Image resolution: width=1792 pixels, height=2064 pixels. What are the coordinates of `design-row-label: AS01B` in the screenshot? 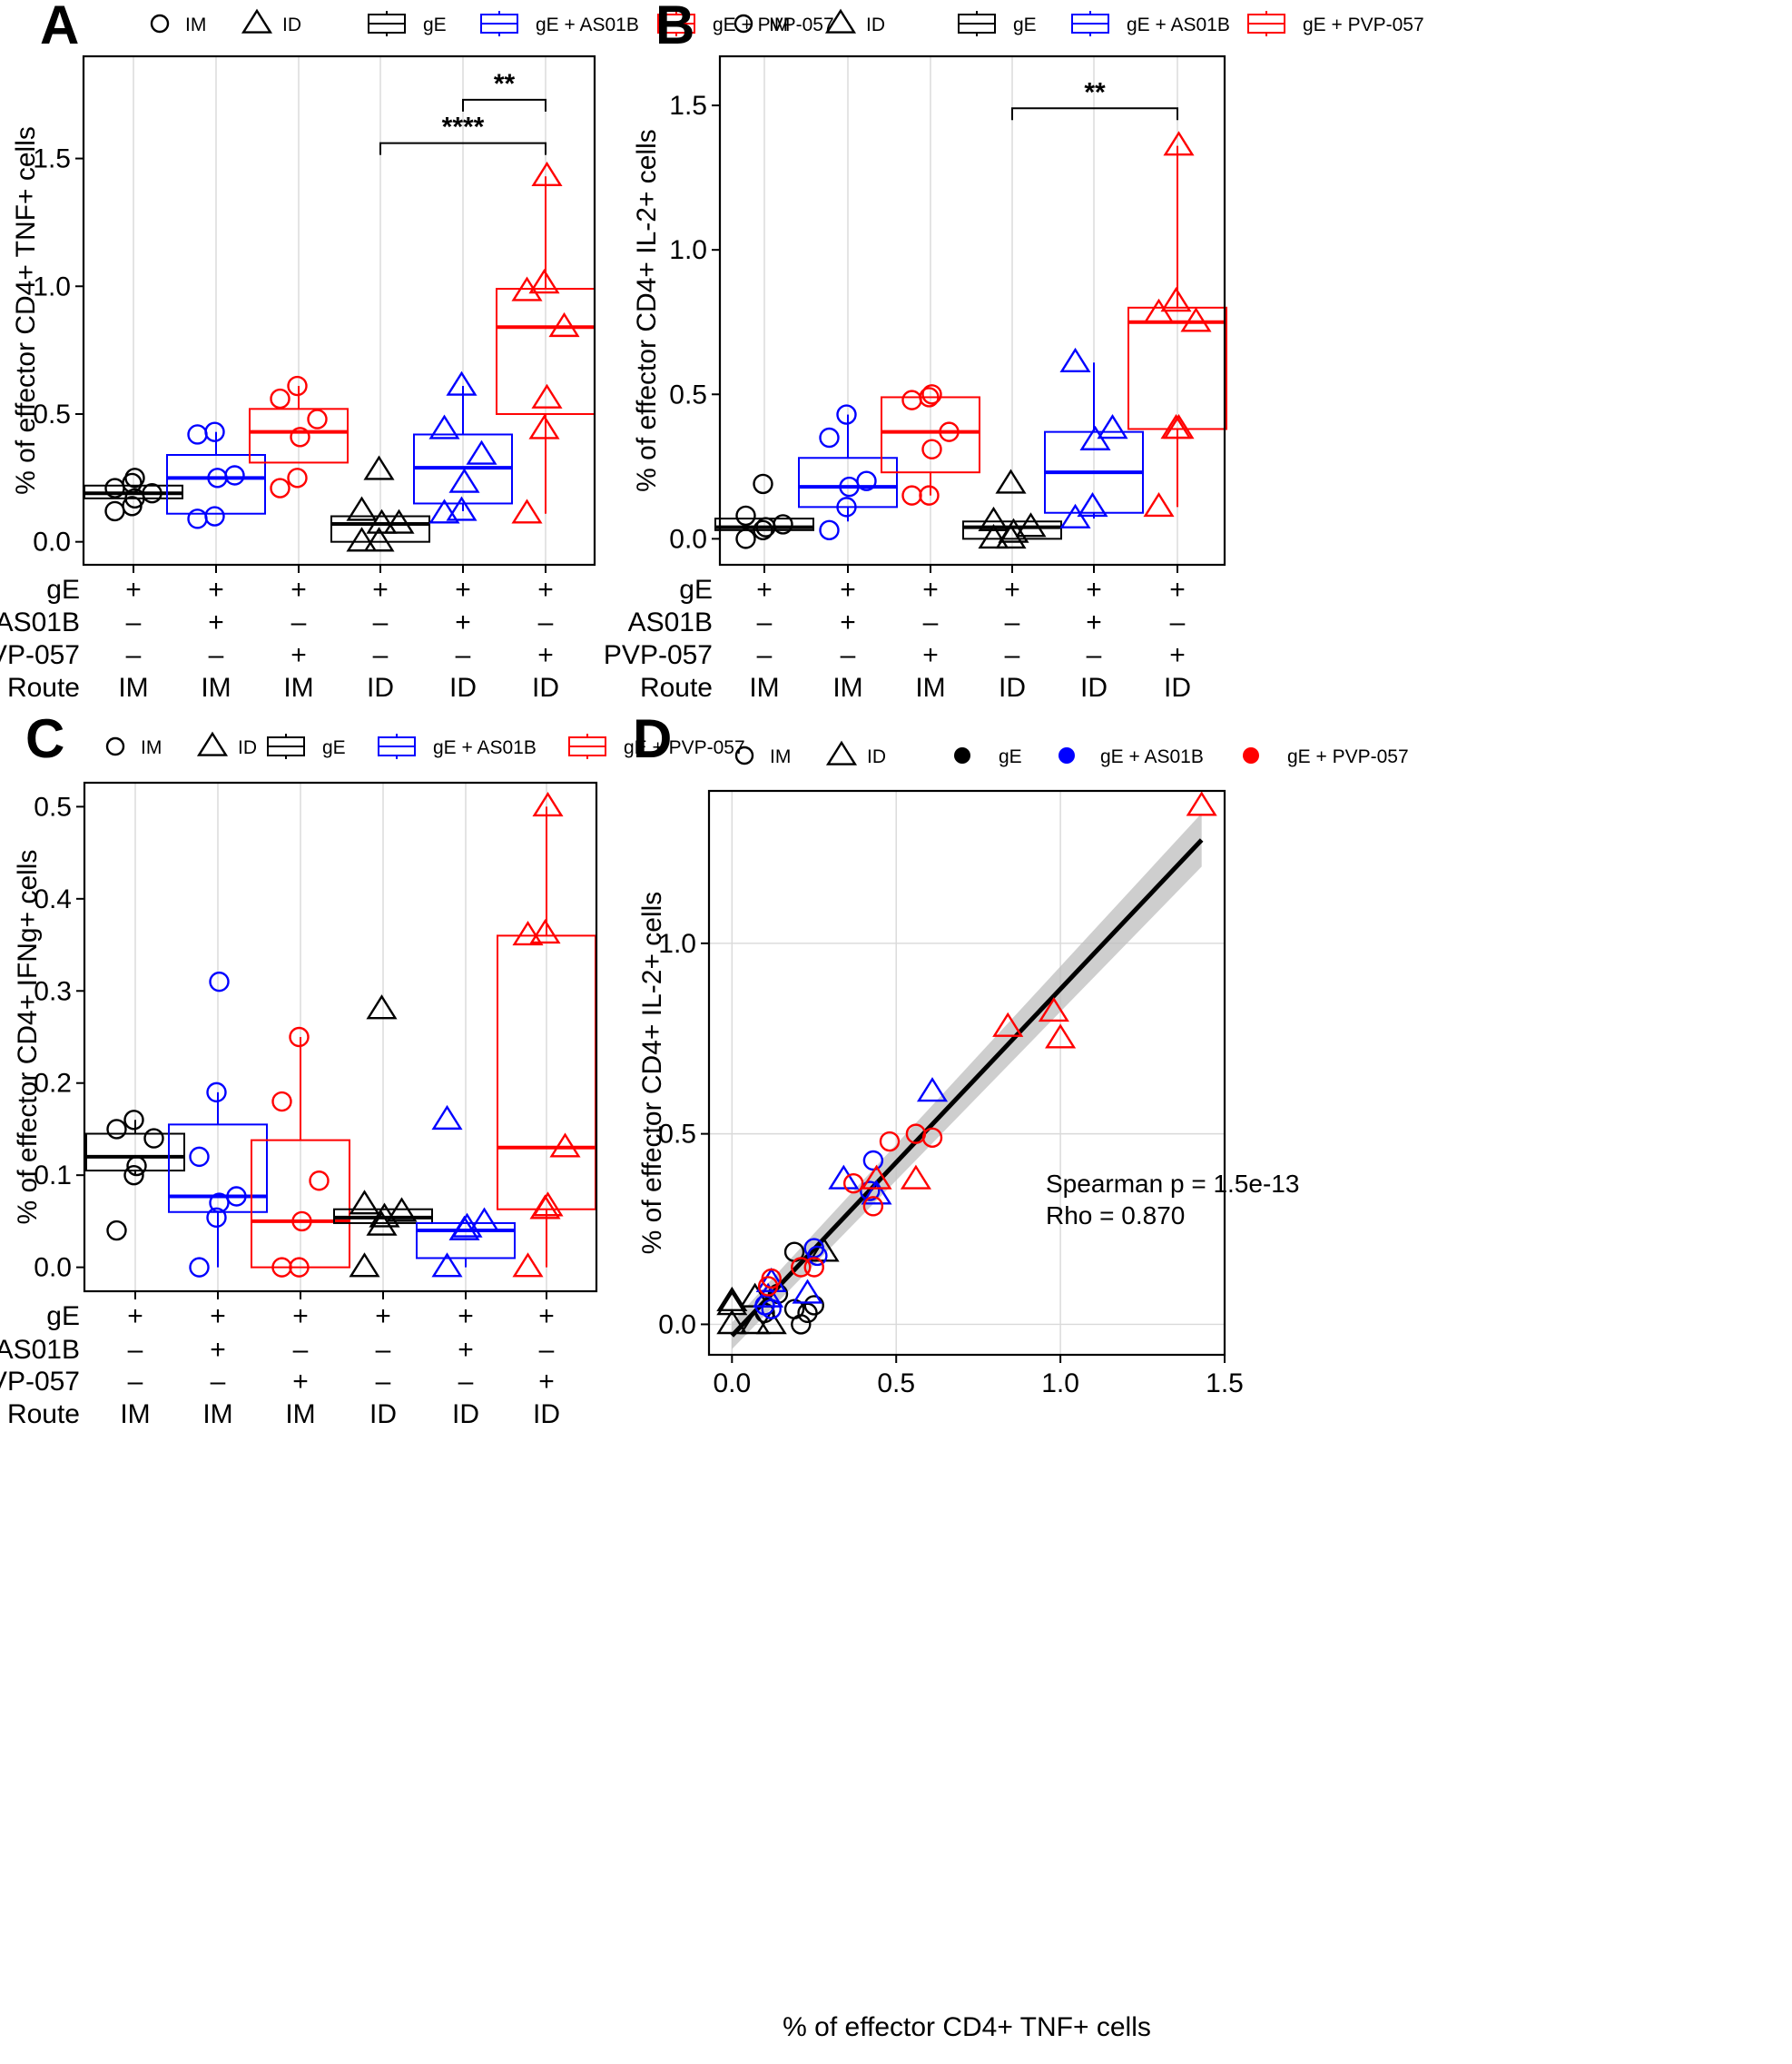 It's located at (40, 1350).